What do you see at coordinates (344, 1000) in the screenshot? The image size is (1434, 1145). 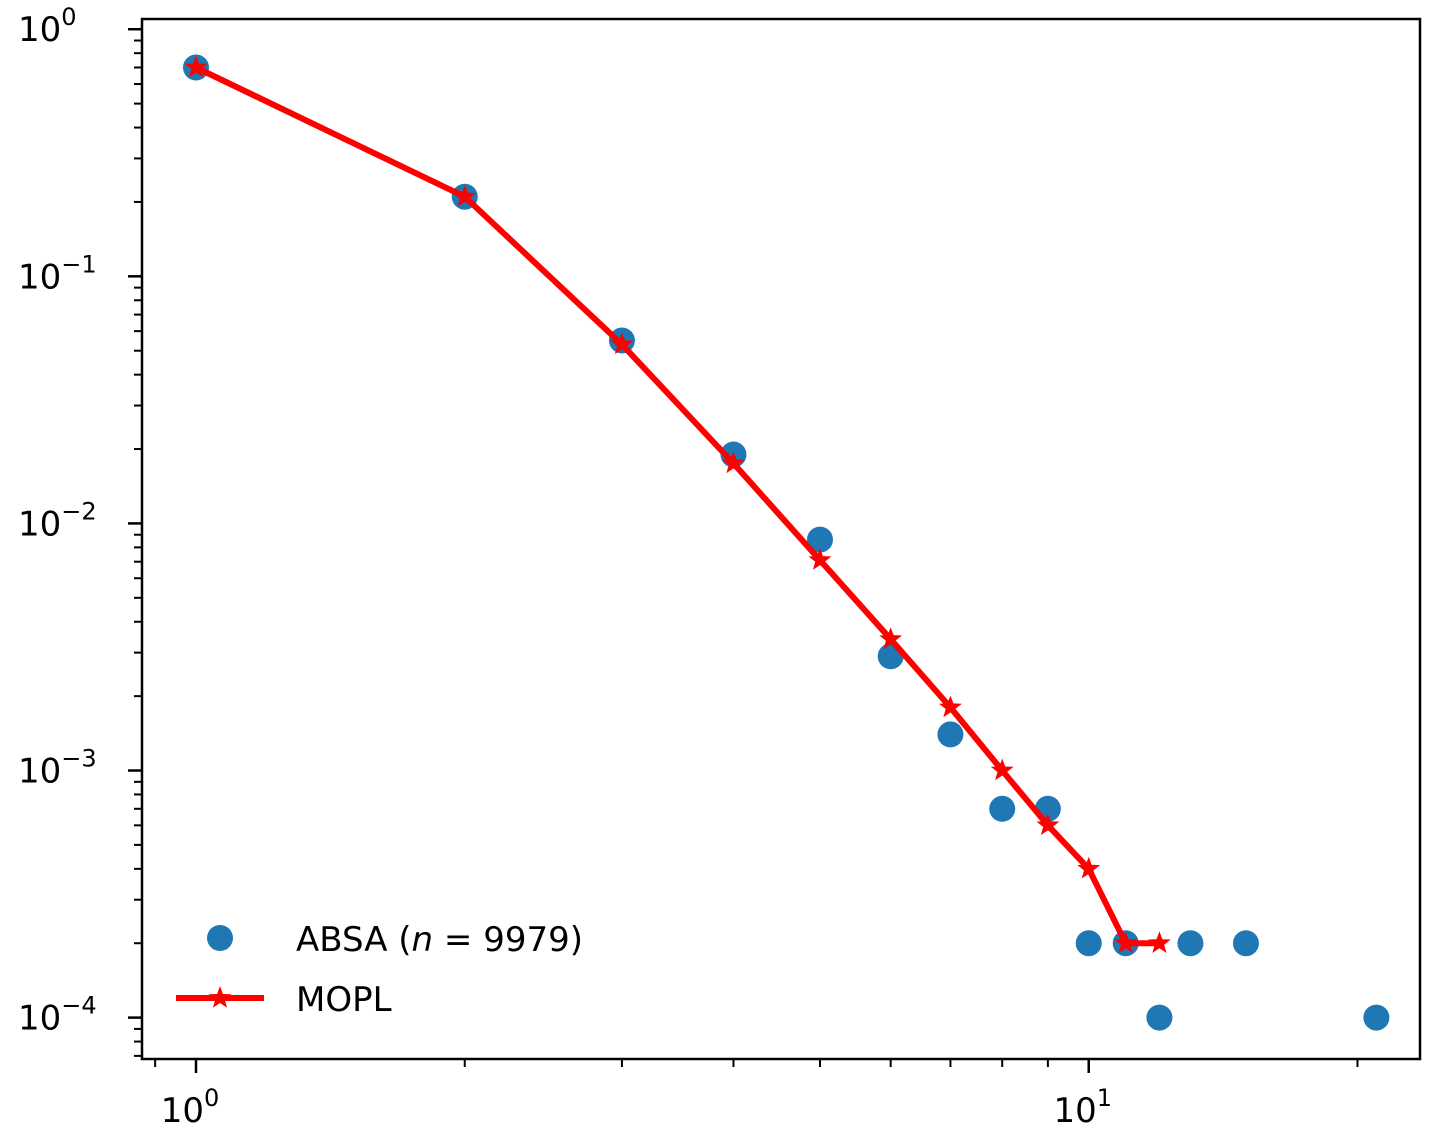 I see `legend-label-mopl: MOPL` at bounding box center [344, 1000].